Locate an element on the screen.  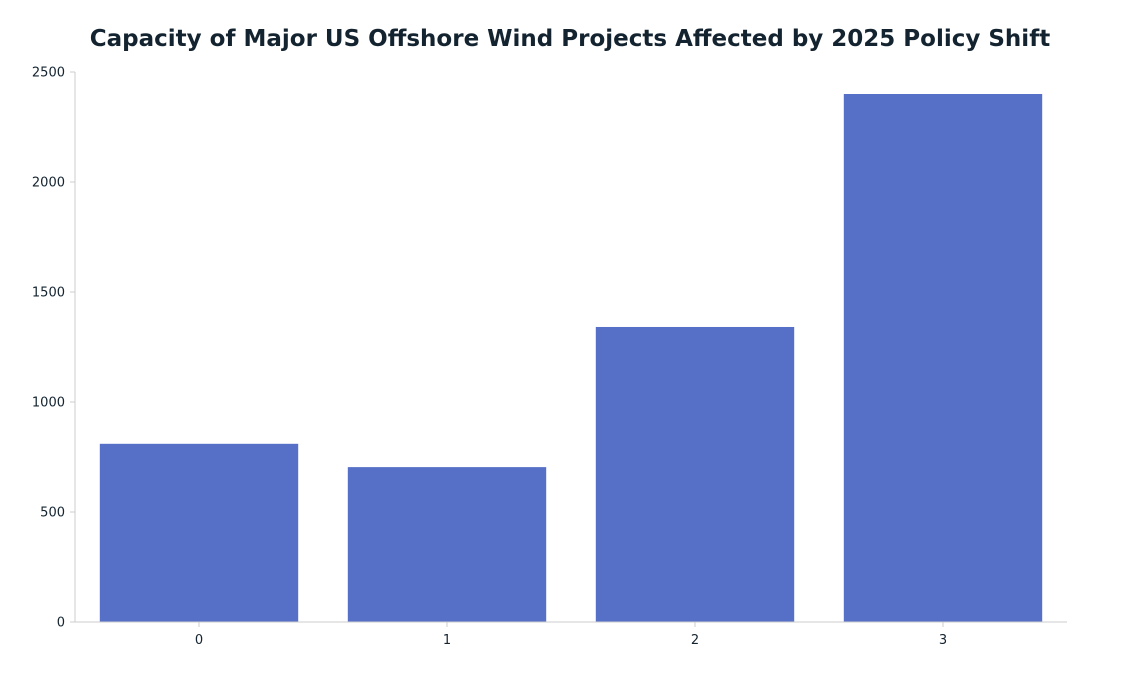
y-tick-label: 1000 is located at coordinates (48, 403).